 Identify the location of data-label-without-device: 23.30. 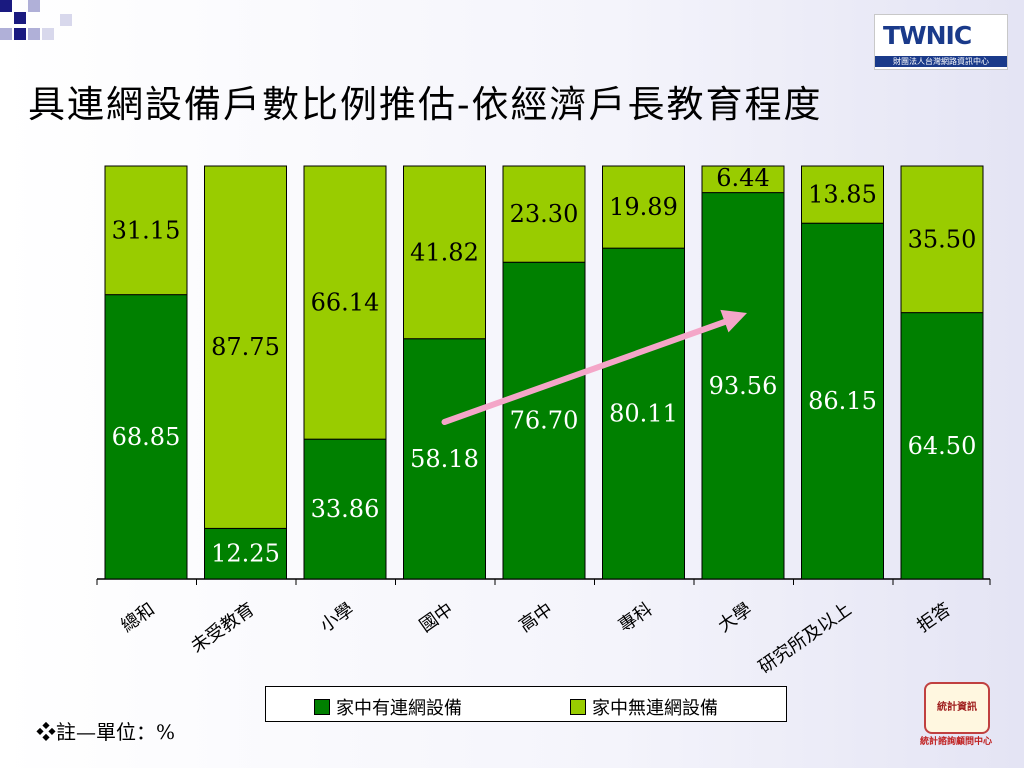
(544, 214).